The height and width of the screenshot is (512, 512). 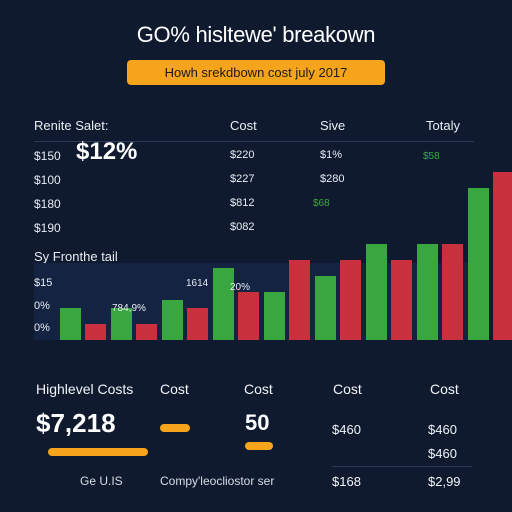 What do you see at coordinates (85, 389) in the screenshot?
I see `bottom-header-label: Highlevel Costs` at bounding box center [85, 389].